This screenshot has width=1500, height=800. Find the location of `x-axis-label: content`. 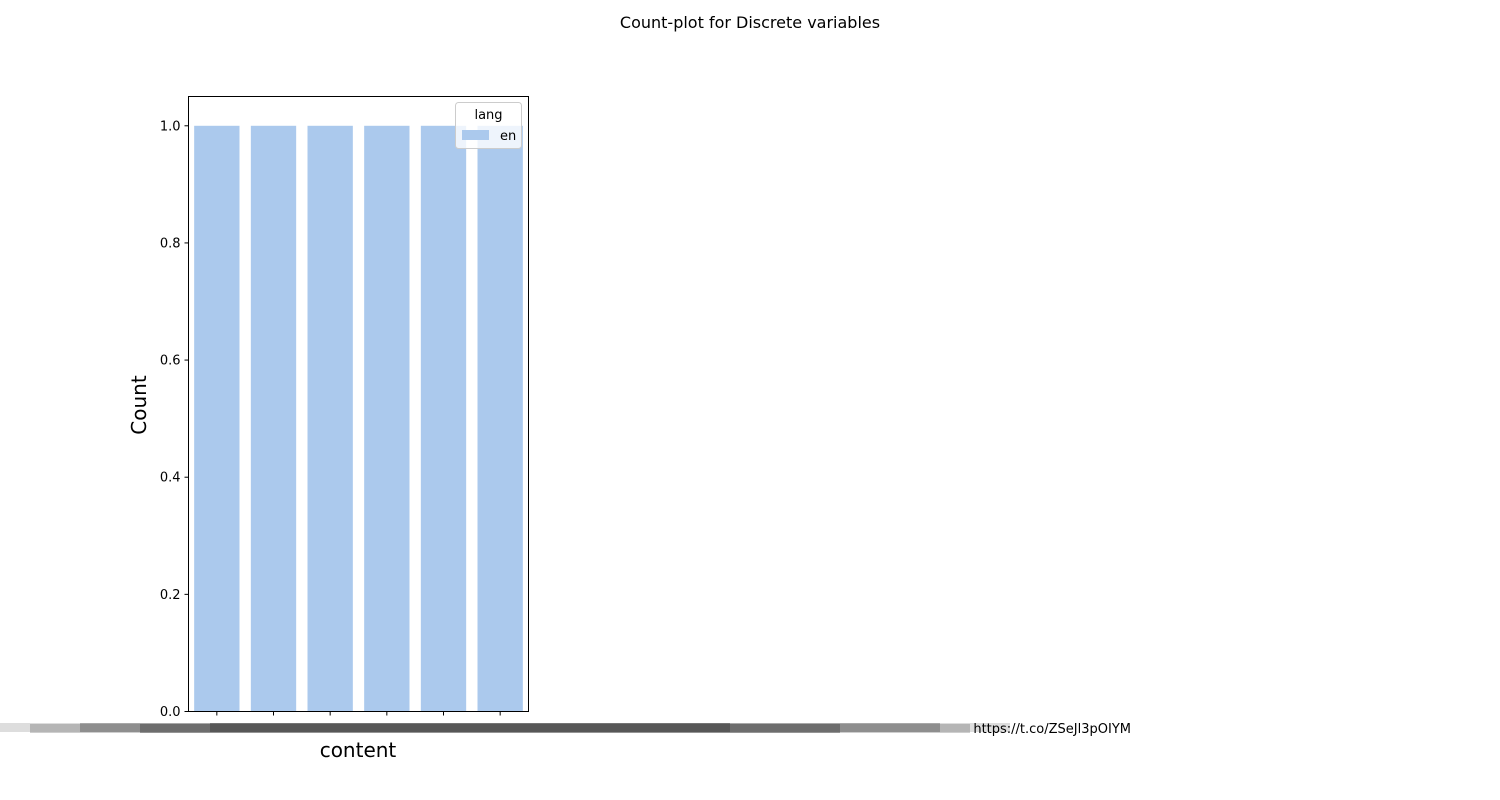

x-axis-label: content is located at coordinates (358, 750).